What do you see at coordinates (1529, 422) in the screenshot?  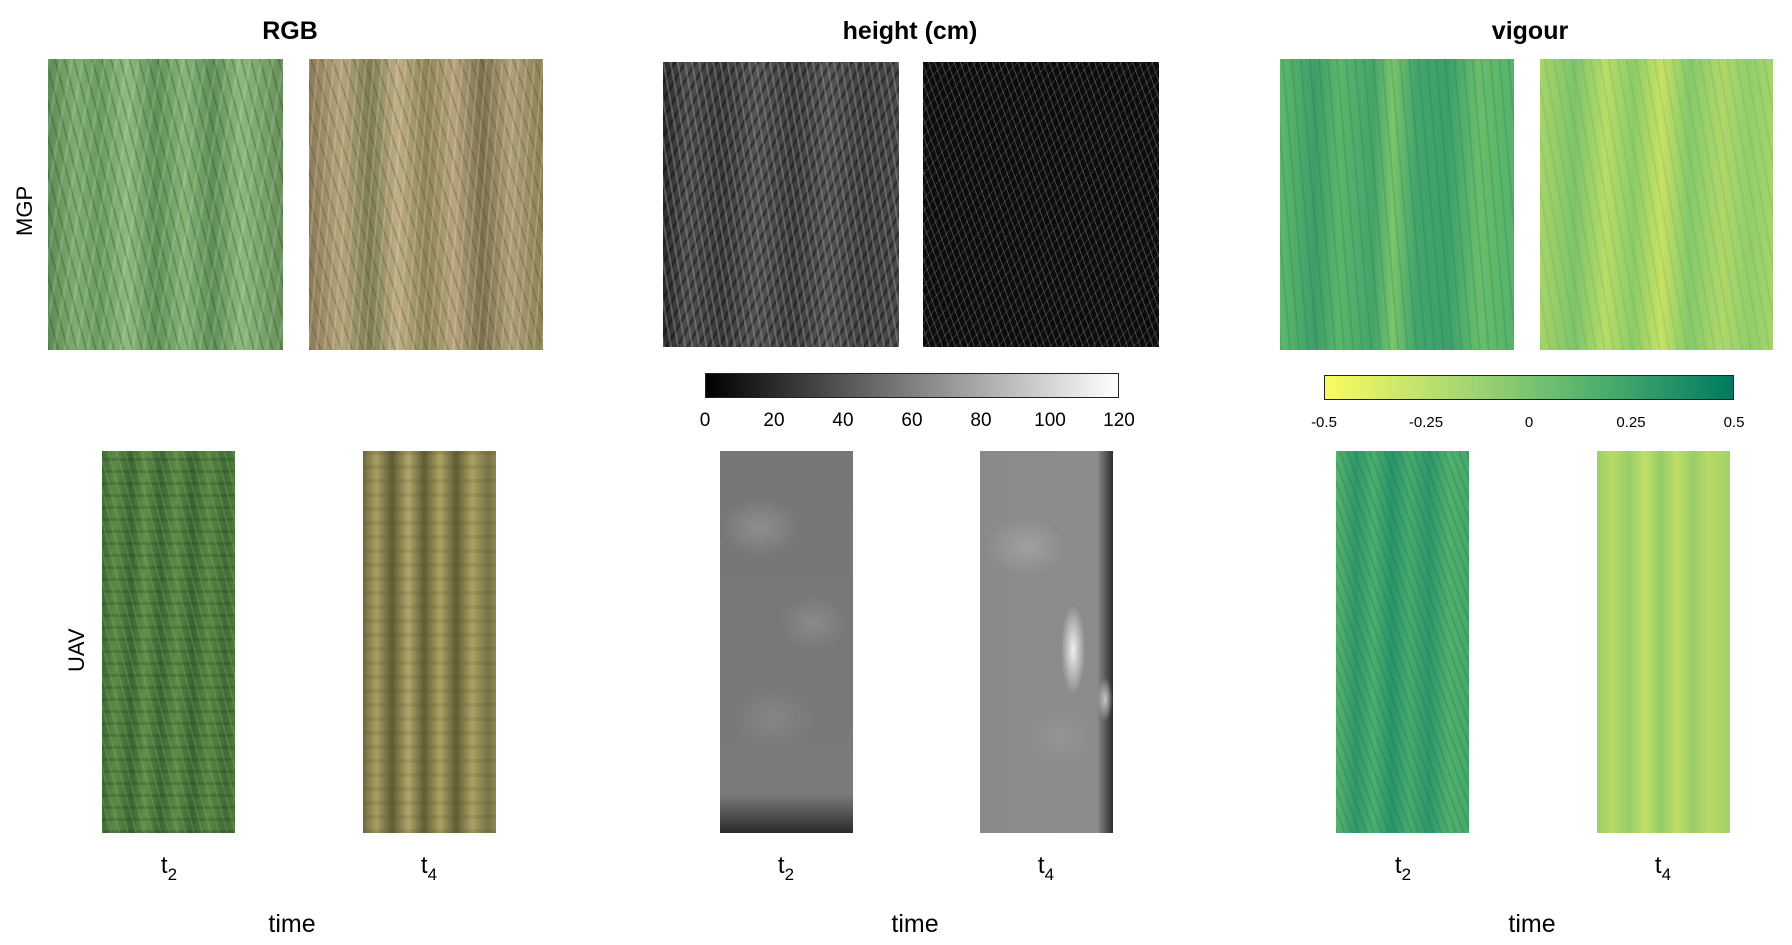 I see `vigour-tick: 0` at bounding box center [1529, 422].